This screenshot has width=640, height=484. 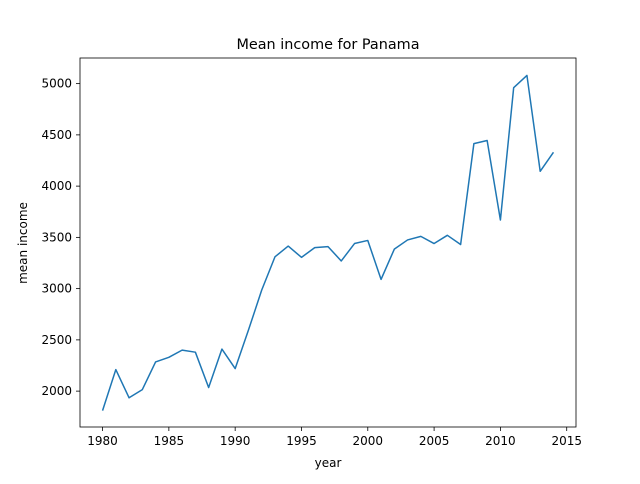 What do you see at coordinates (56, 237) in the screenshot?
I see `y-tick-label: 3500` at bounding box center [56, 237].